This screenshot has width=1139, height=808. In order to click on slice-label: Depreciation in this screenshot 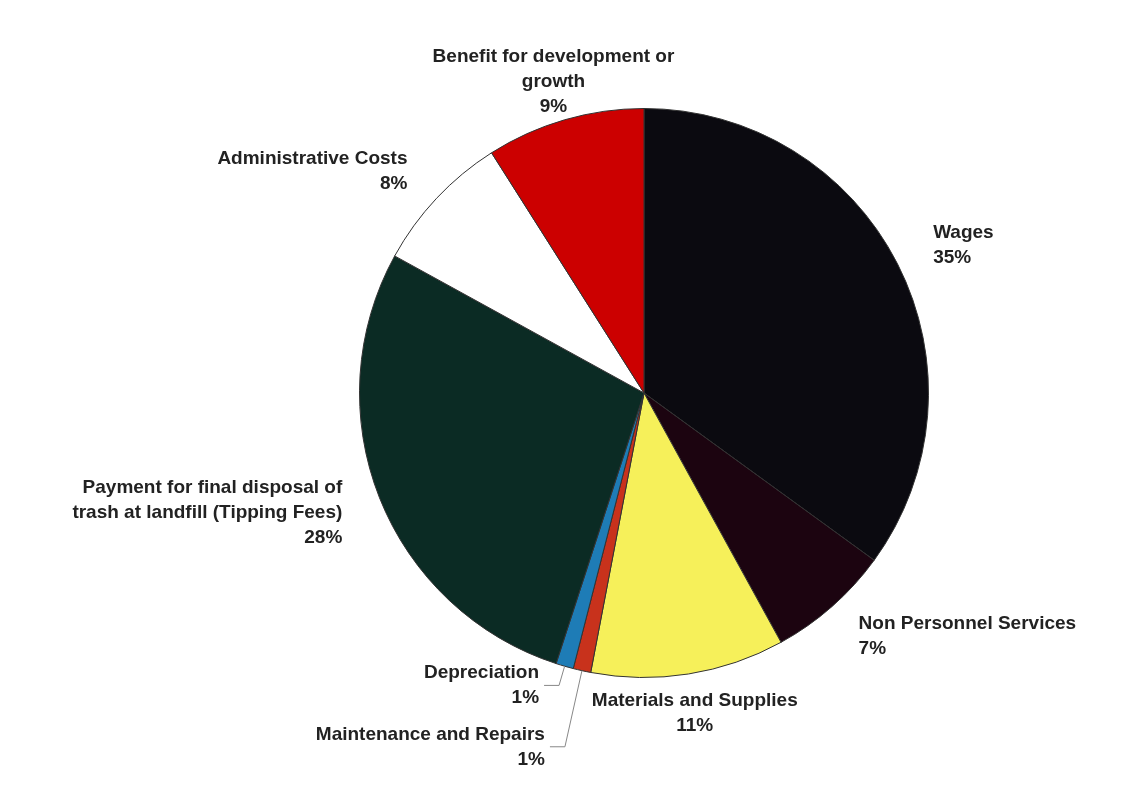, I will do `click(481, 672)`.